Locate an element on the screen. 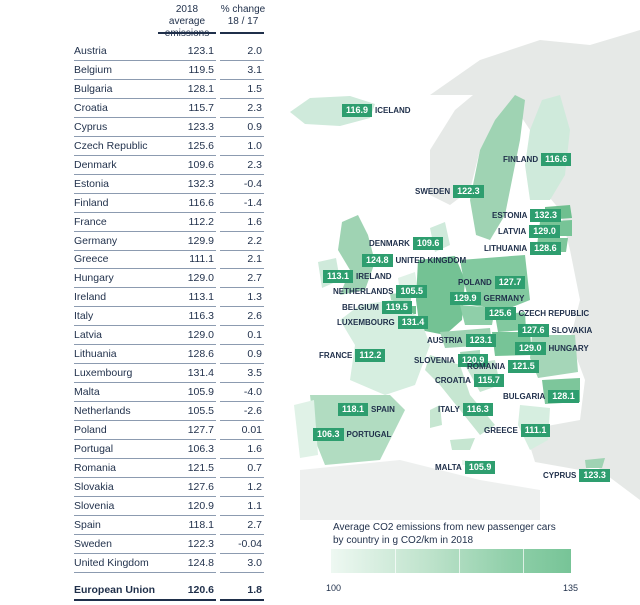 This screenshot has height=605, width=640. table-row: Malta 105.9 -4.0 is located at coordinates (150, 393).